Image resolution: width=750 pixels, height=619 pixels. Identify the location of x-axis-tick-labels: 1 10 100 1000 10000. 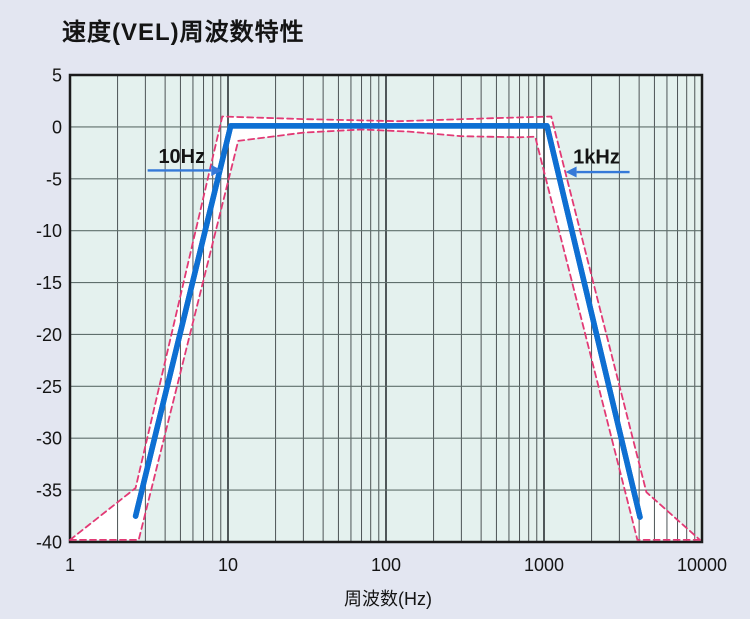
(396, 565).